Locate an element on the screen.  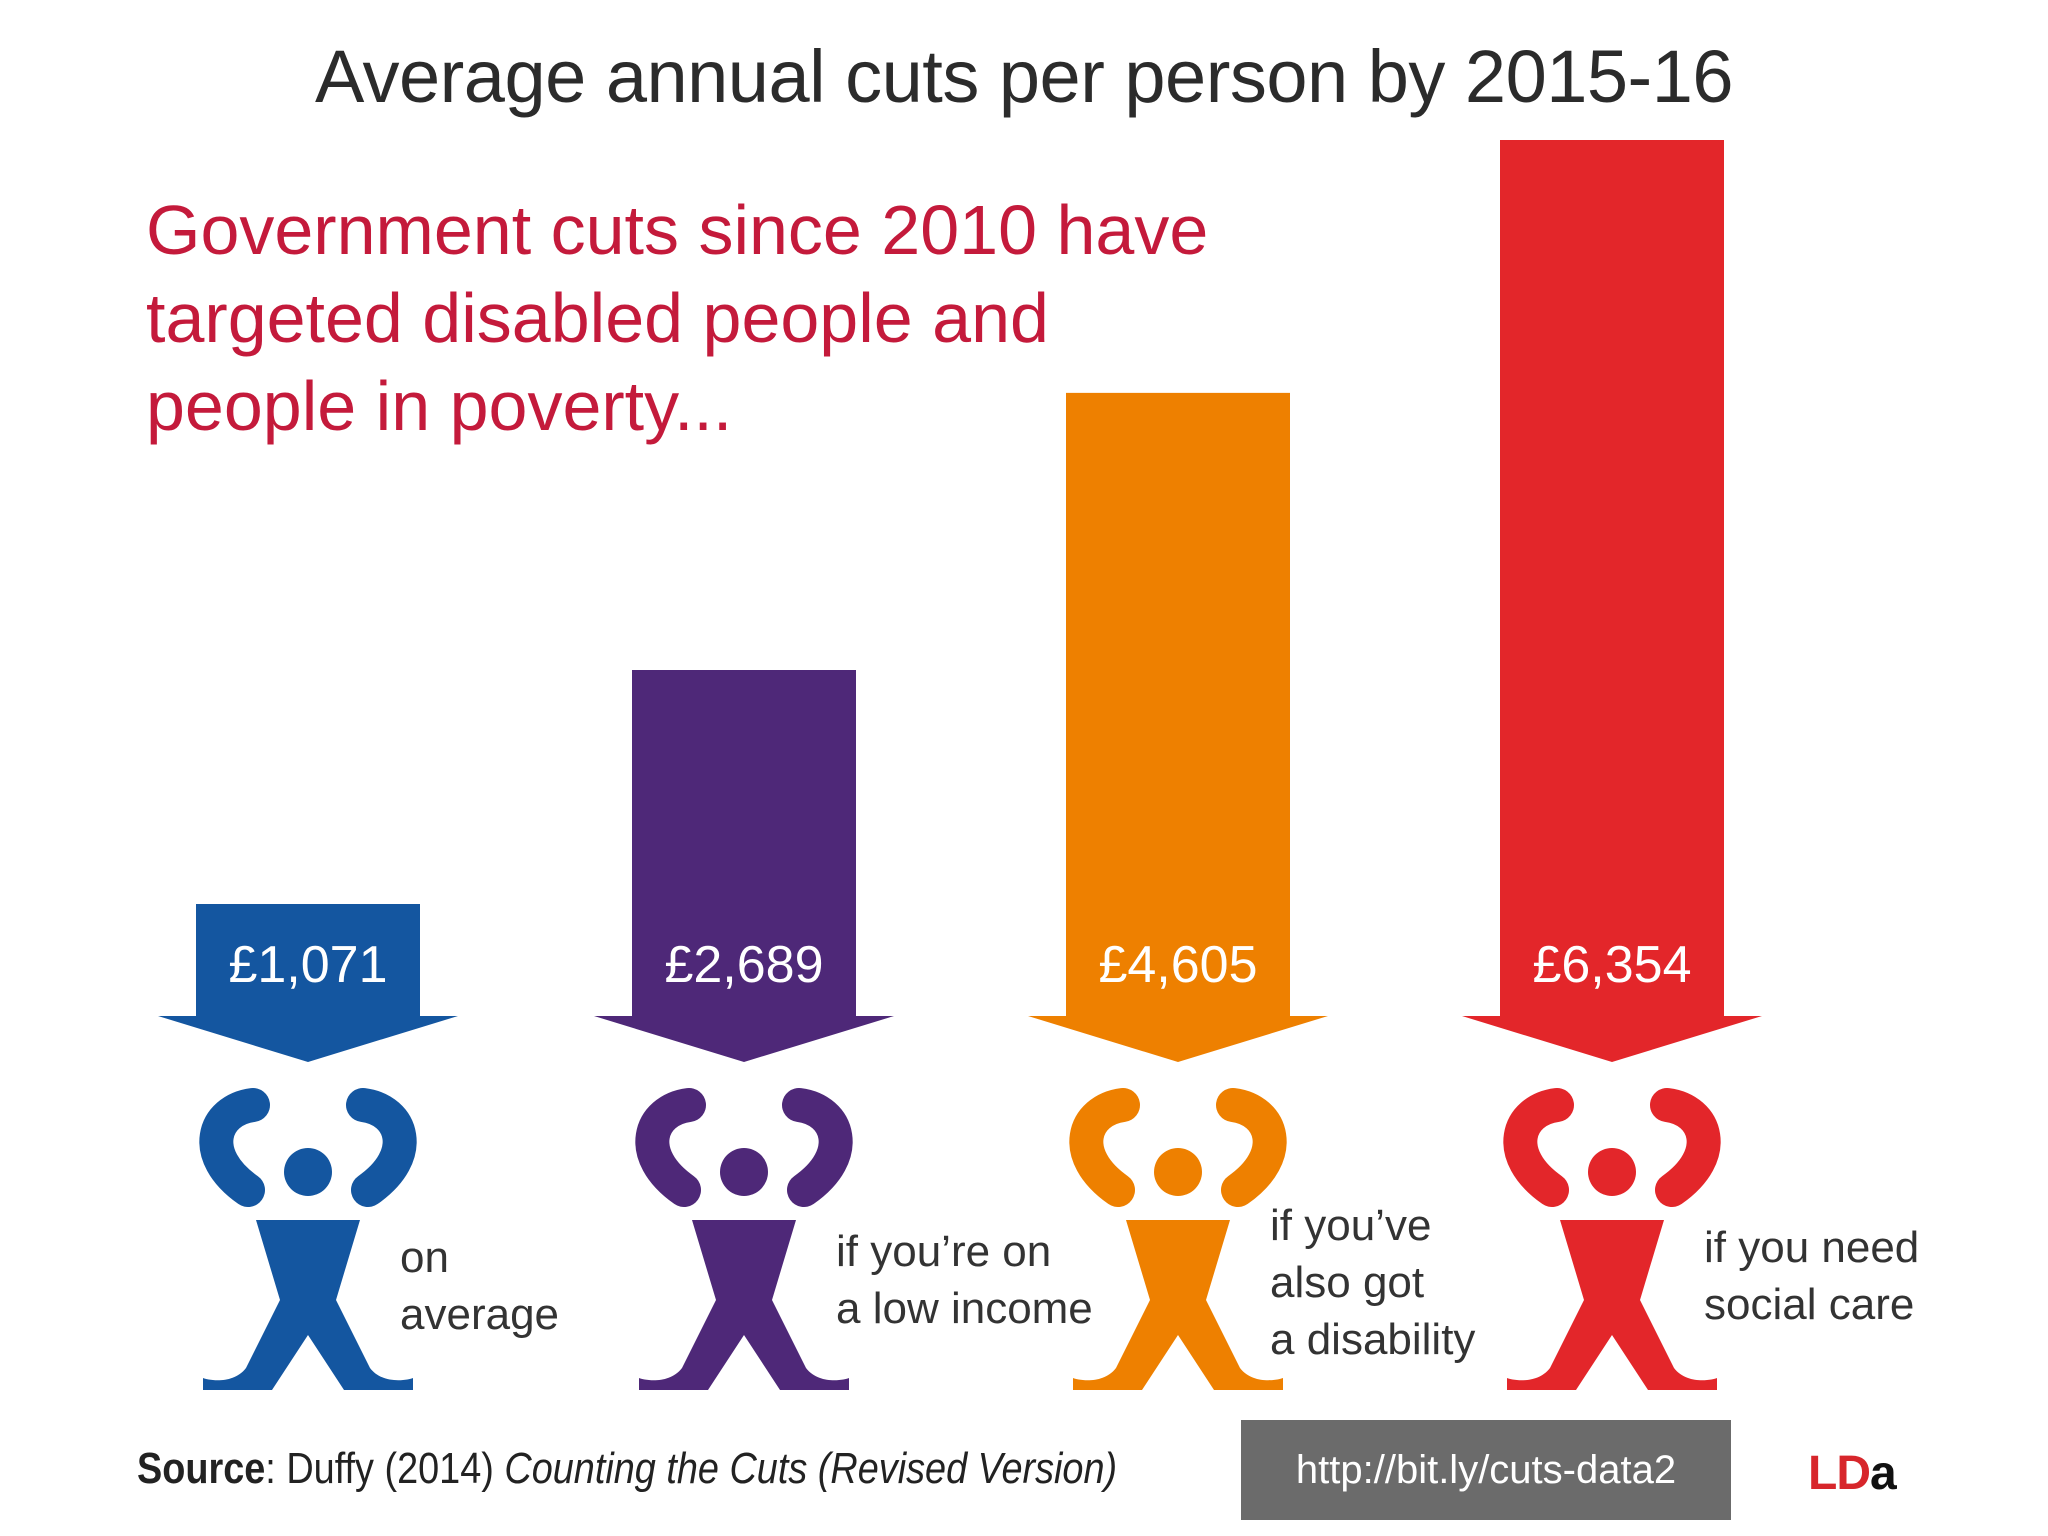
source-url-link: http://bit.ly/cuts-data2 is located at coordinates (1486, 1470).